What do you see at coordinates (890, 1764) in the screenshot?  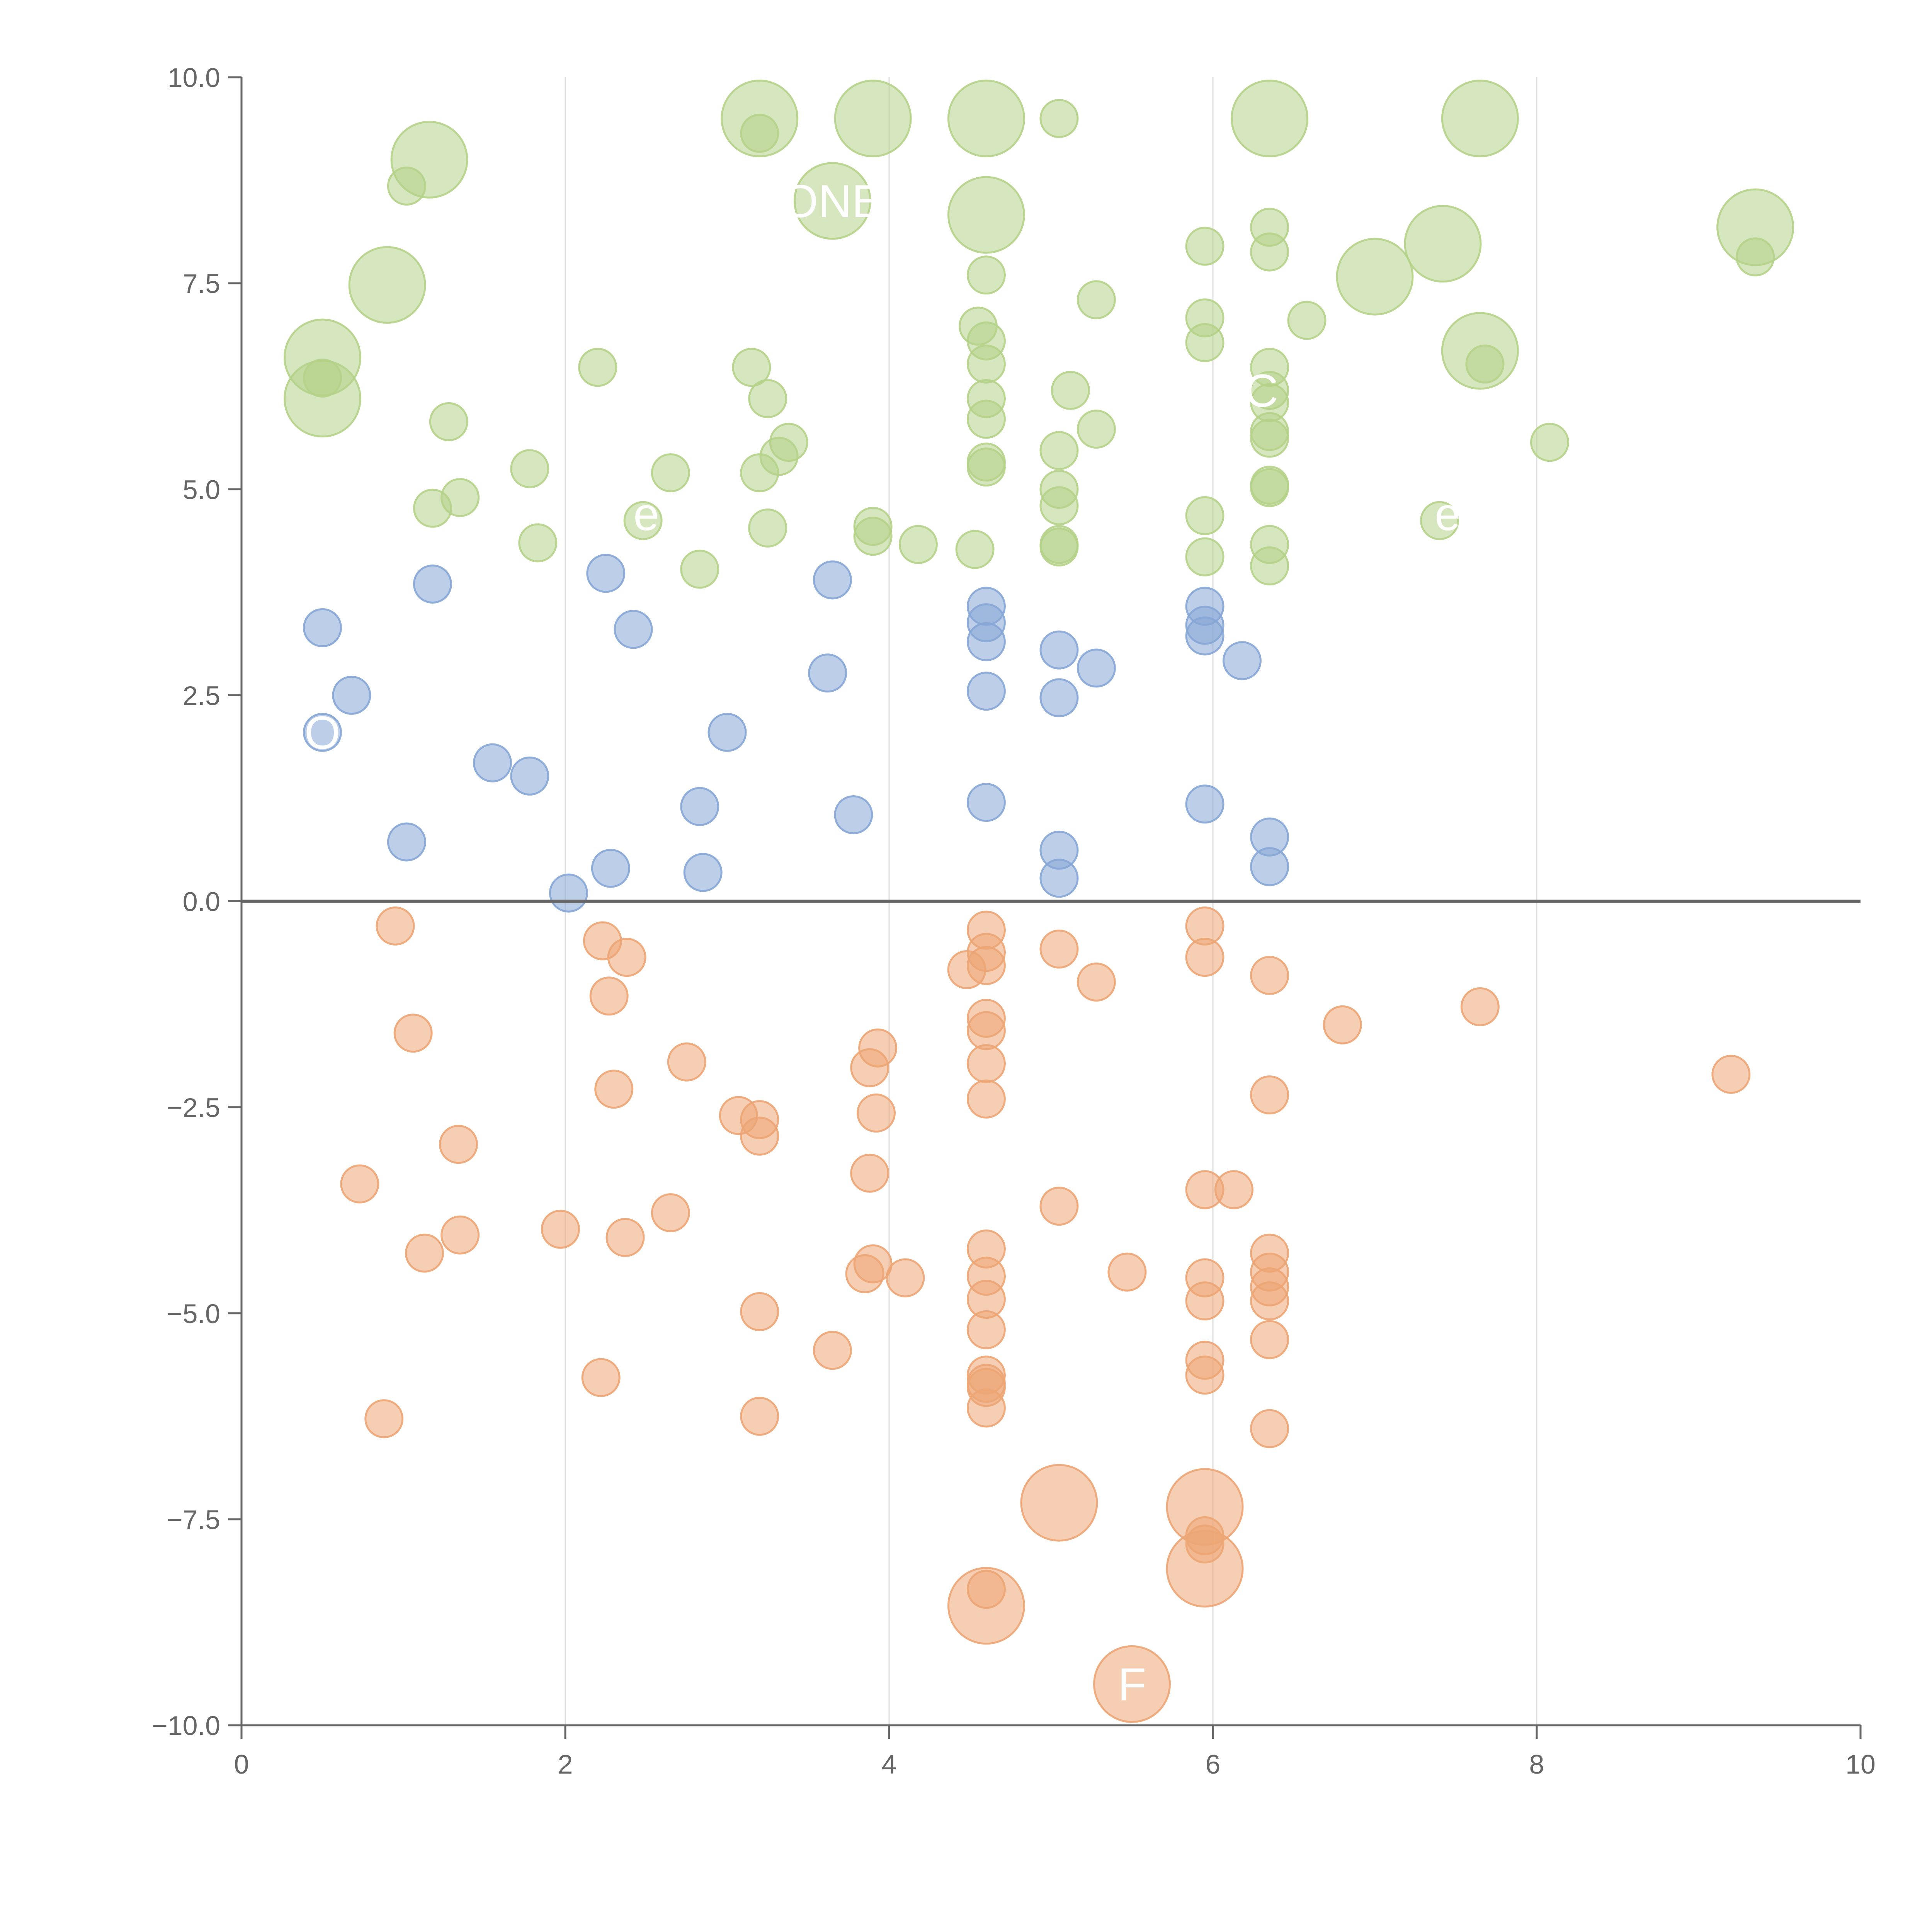 I see `x-tick-label-2: 4` at bounding box center [890, 1764].